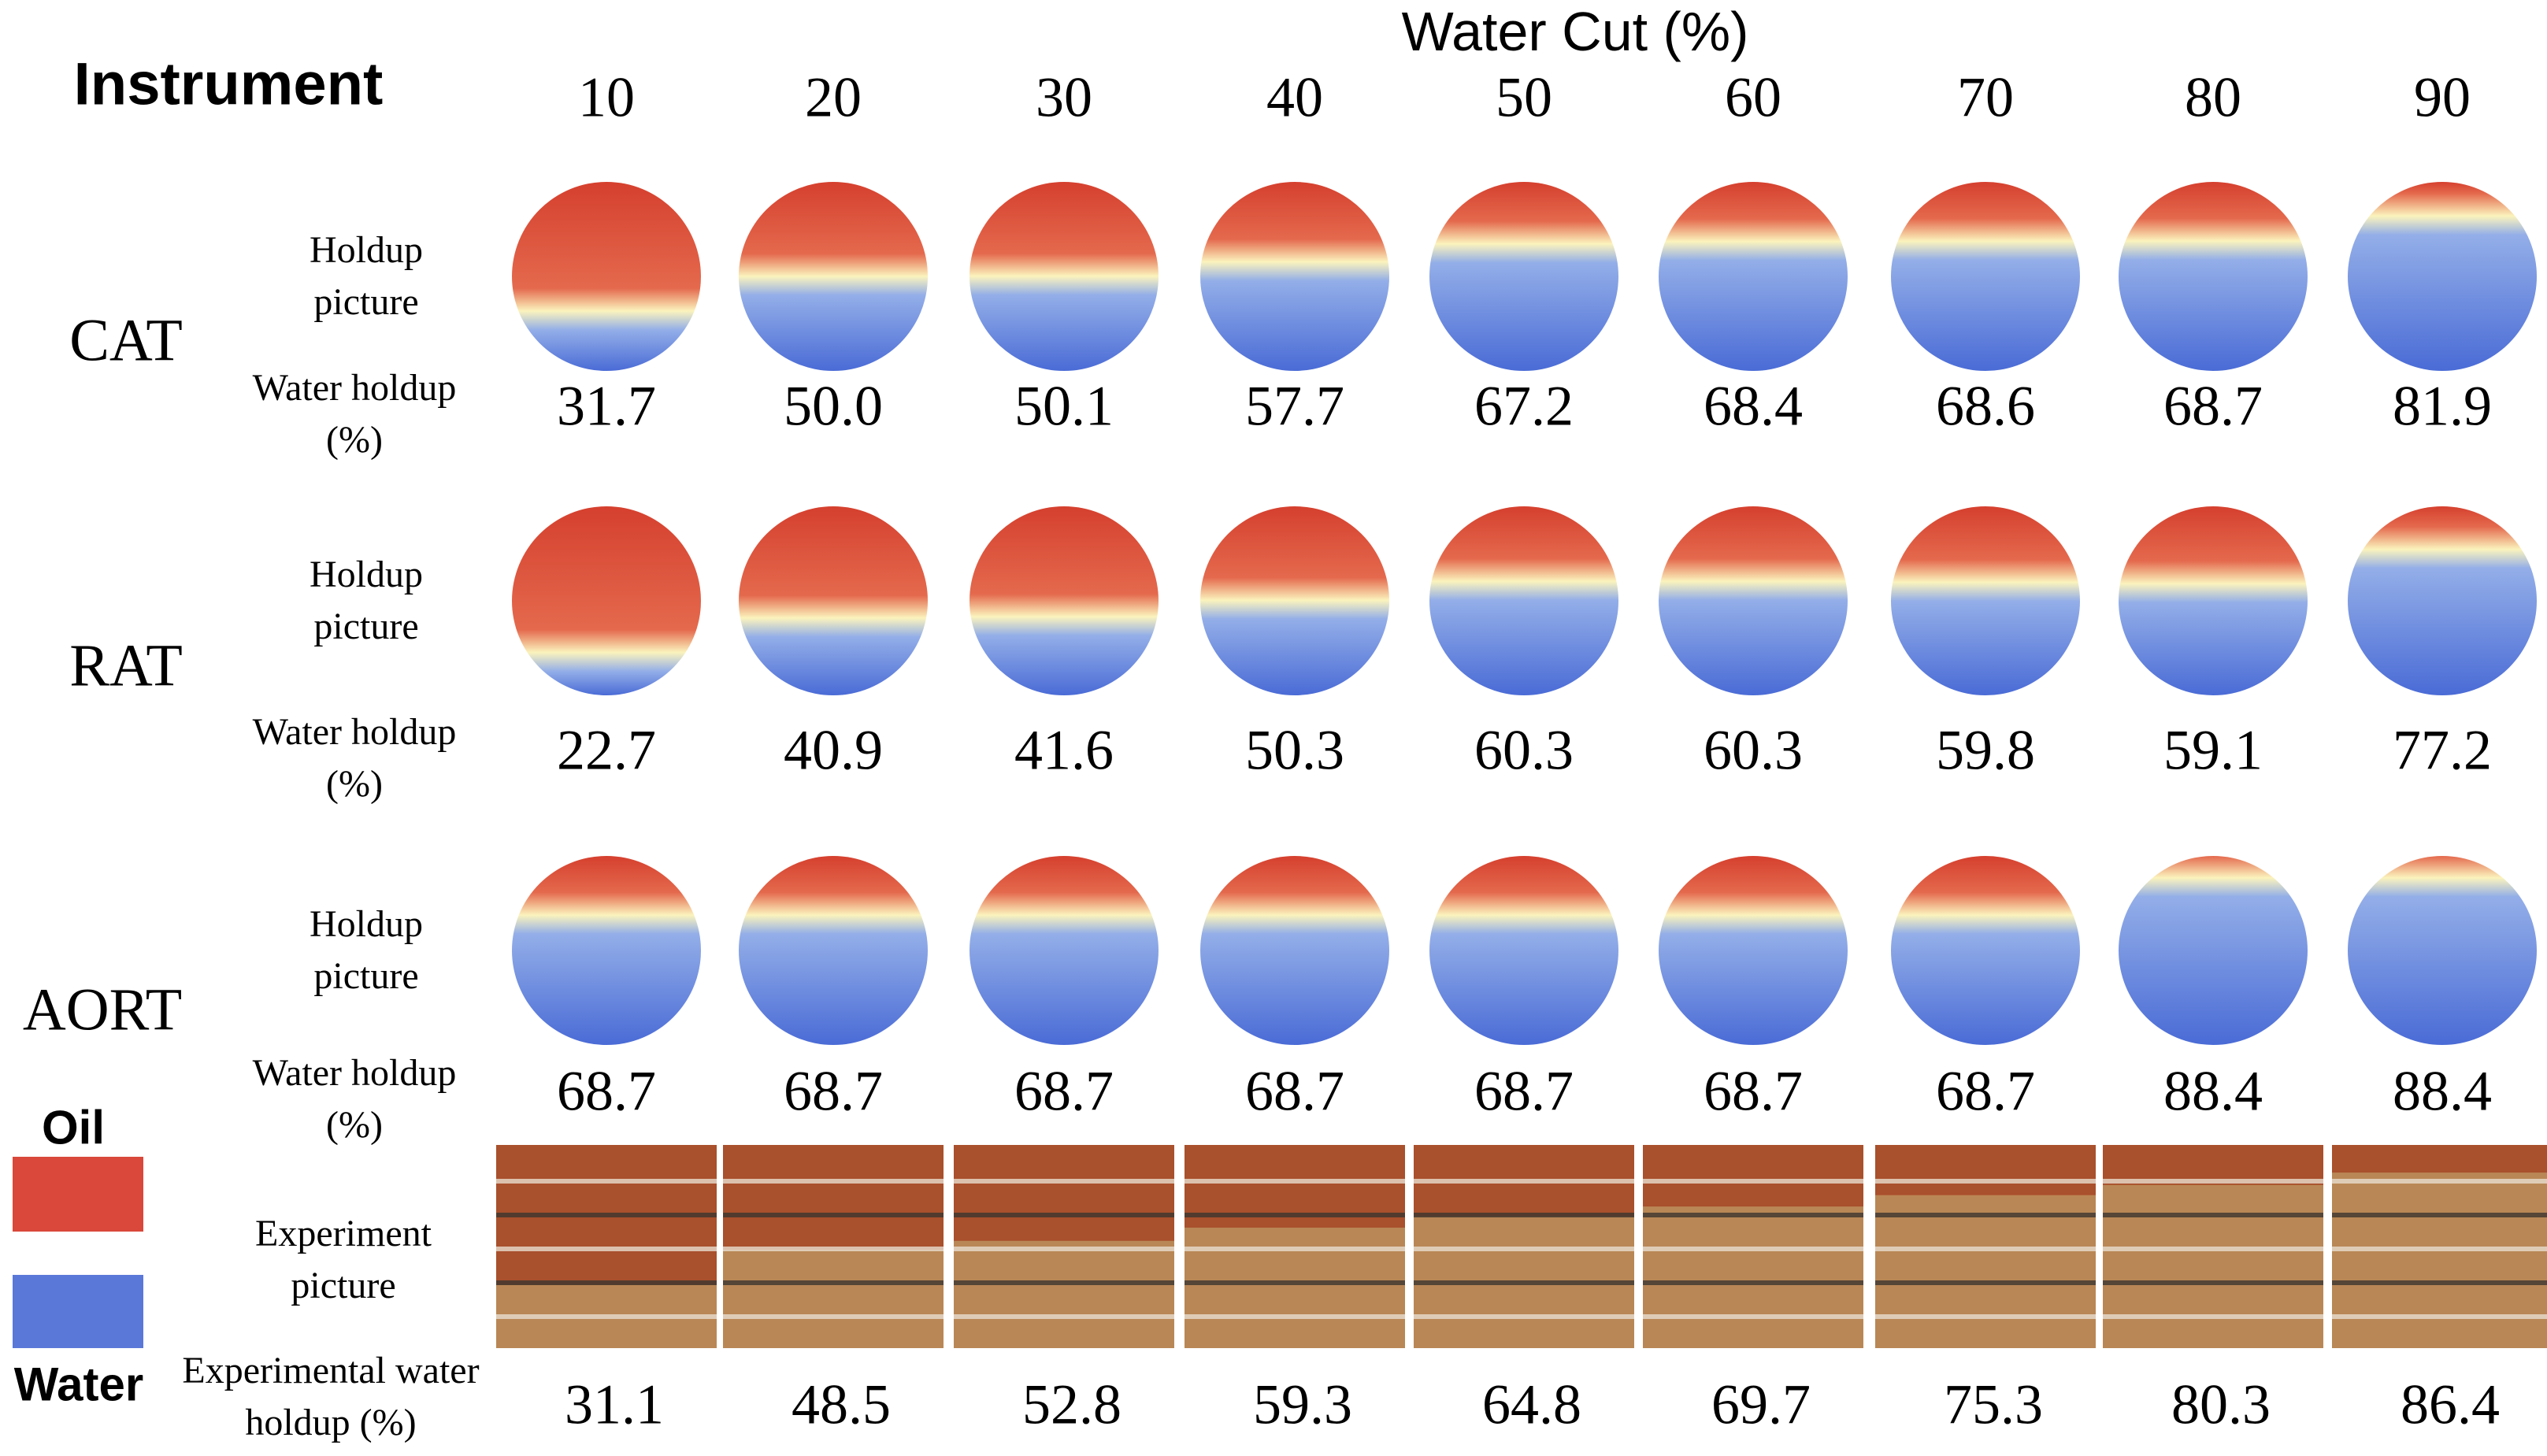 The height and width of the screenshot is (1456, 2547). I want to click on water-holdup: 31.7, so click(606, 406).